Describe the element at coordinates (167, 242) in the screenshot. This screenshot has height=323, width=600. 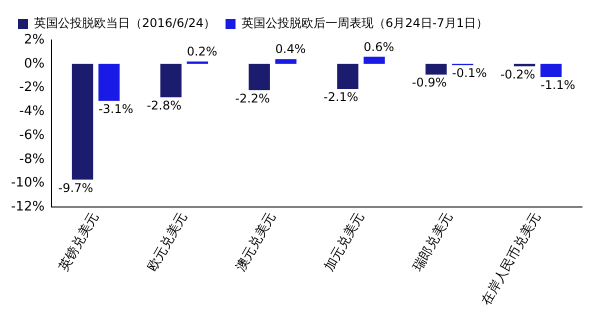
I see `x-tick-label: 欧元兑美元` at that location.